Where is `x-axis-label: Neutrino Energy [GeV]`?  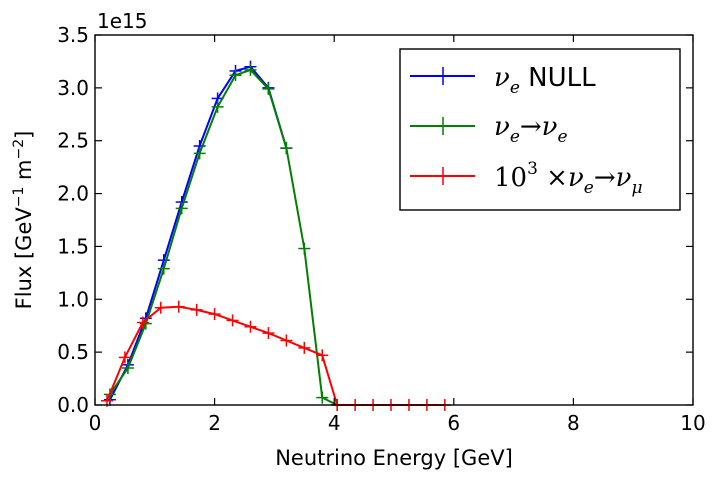 x-axis-label: Neutrino Energy [GeV] is located at coordinates (394, 458).